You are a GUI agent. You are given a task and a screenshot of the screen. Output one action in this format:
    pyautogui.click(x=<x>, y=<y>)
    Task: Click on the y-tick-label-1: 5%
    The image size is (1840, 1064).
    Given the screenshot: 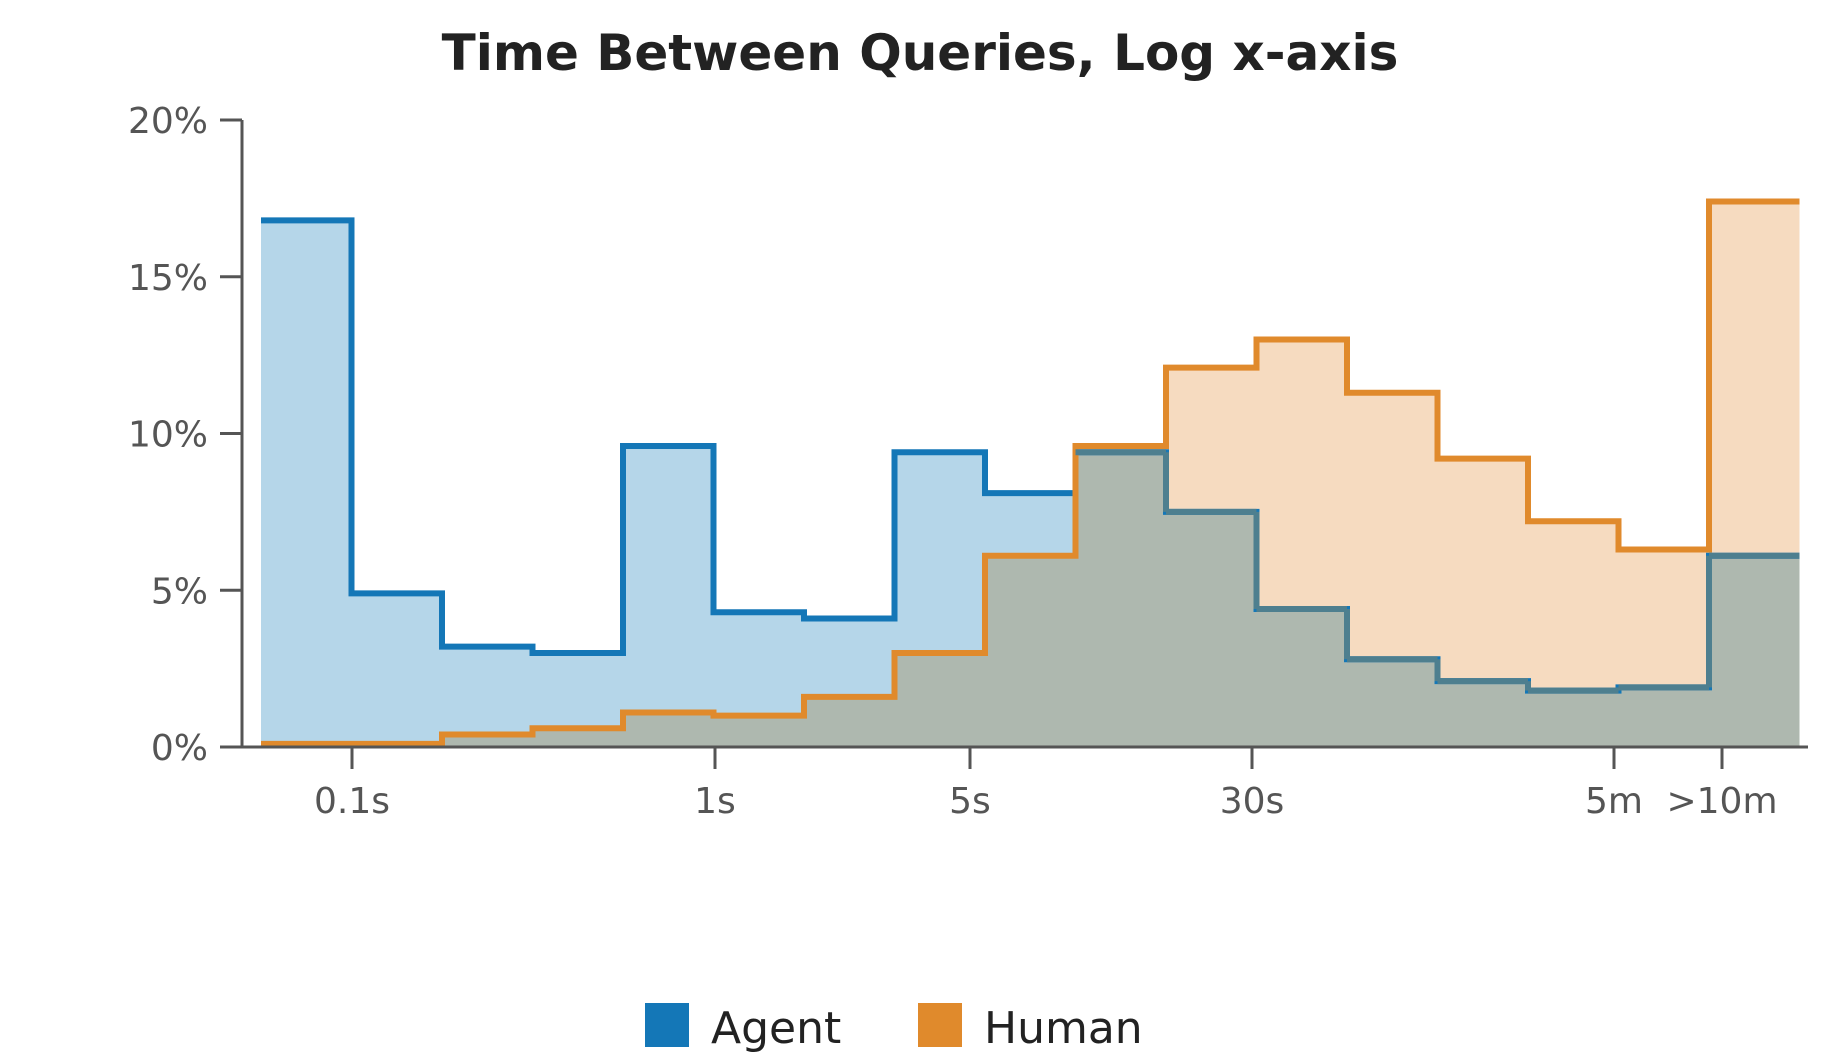 What is the action you would take?
    pyautogui.click(x=179, y=591)
    